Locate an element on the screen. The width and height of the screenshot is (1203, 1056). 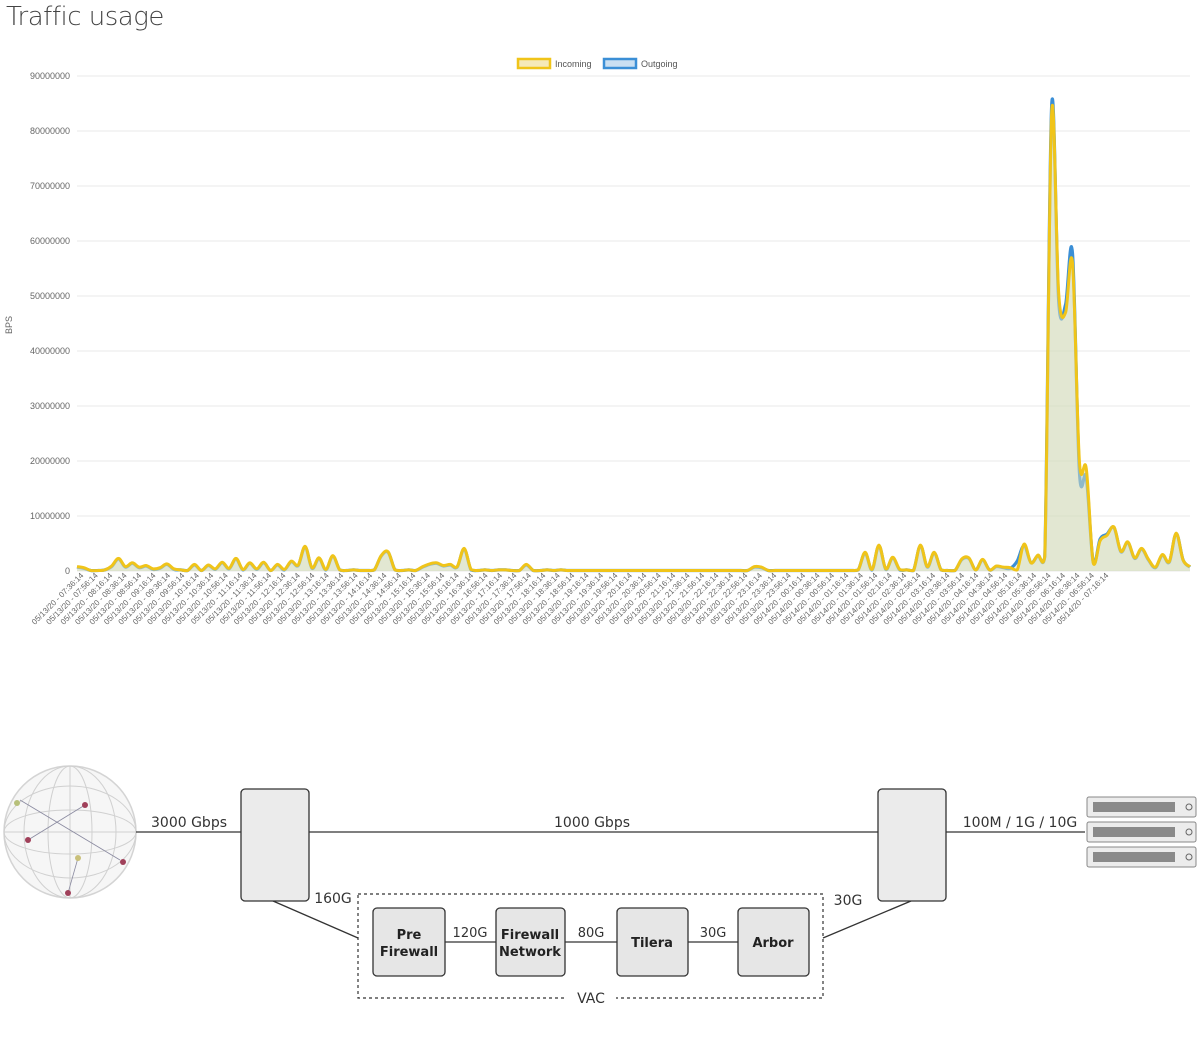
backbone-label: 1000 Gbps is located at coordinates (592, 823).